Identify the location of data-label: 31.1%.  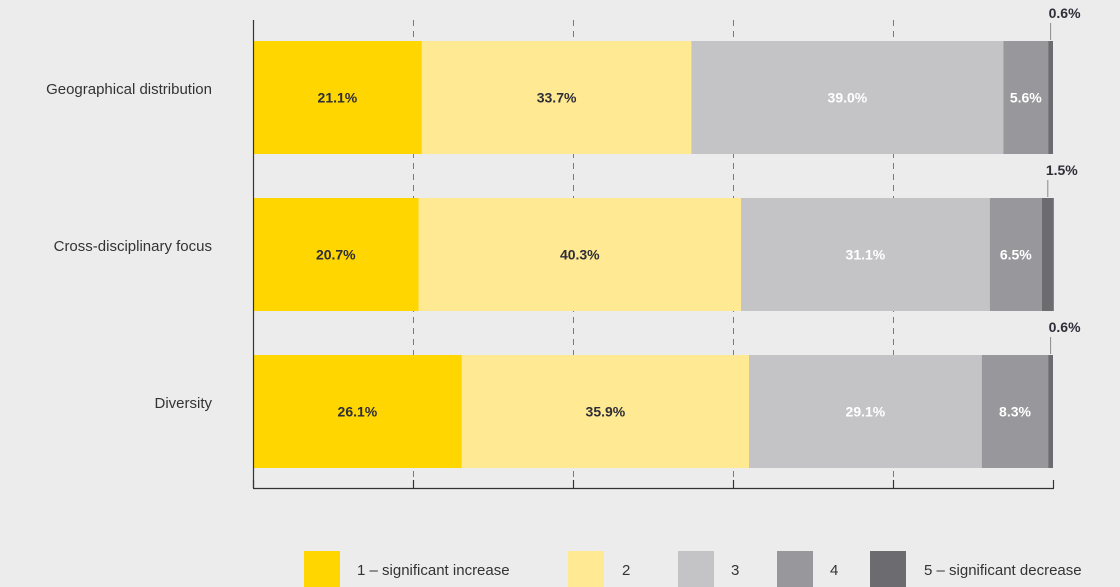
(866, 255).